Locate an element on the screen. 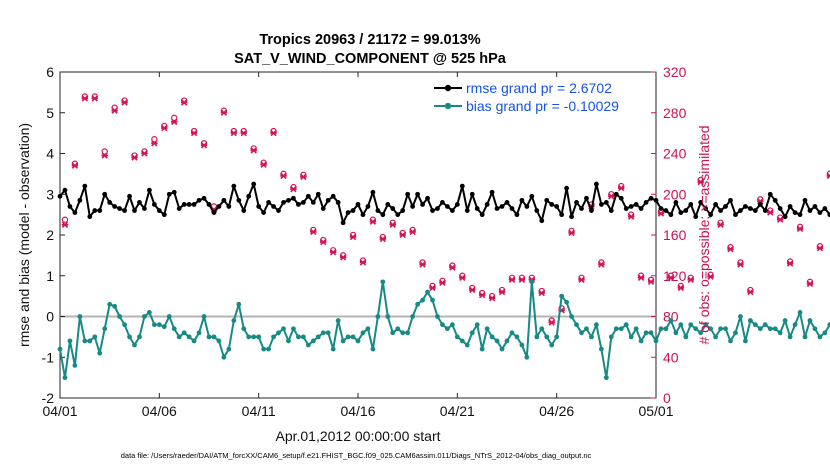 This screenshot has width=830, height=470. y-tick-label: 6 is located at coordinates (50, 72).